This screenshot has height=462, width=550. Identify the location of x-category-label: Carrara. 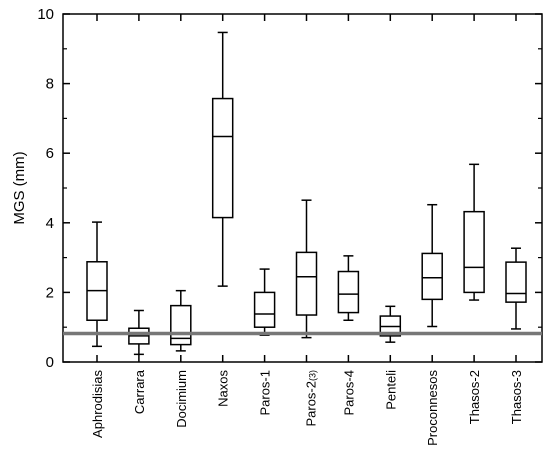
(139, 391).